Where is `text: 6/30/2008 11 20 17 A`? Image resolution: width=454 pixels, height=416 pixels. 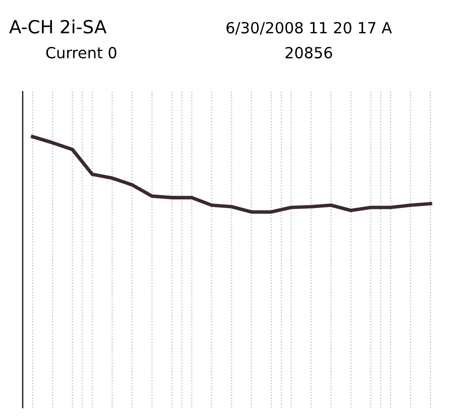
text: 6/30/2008 11 20 17 A is located at coordinates (309, 28).